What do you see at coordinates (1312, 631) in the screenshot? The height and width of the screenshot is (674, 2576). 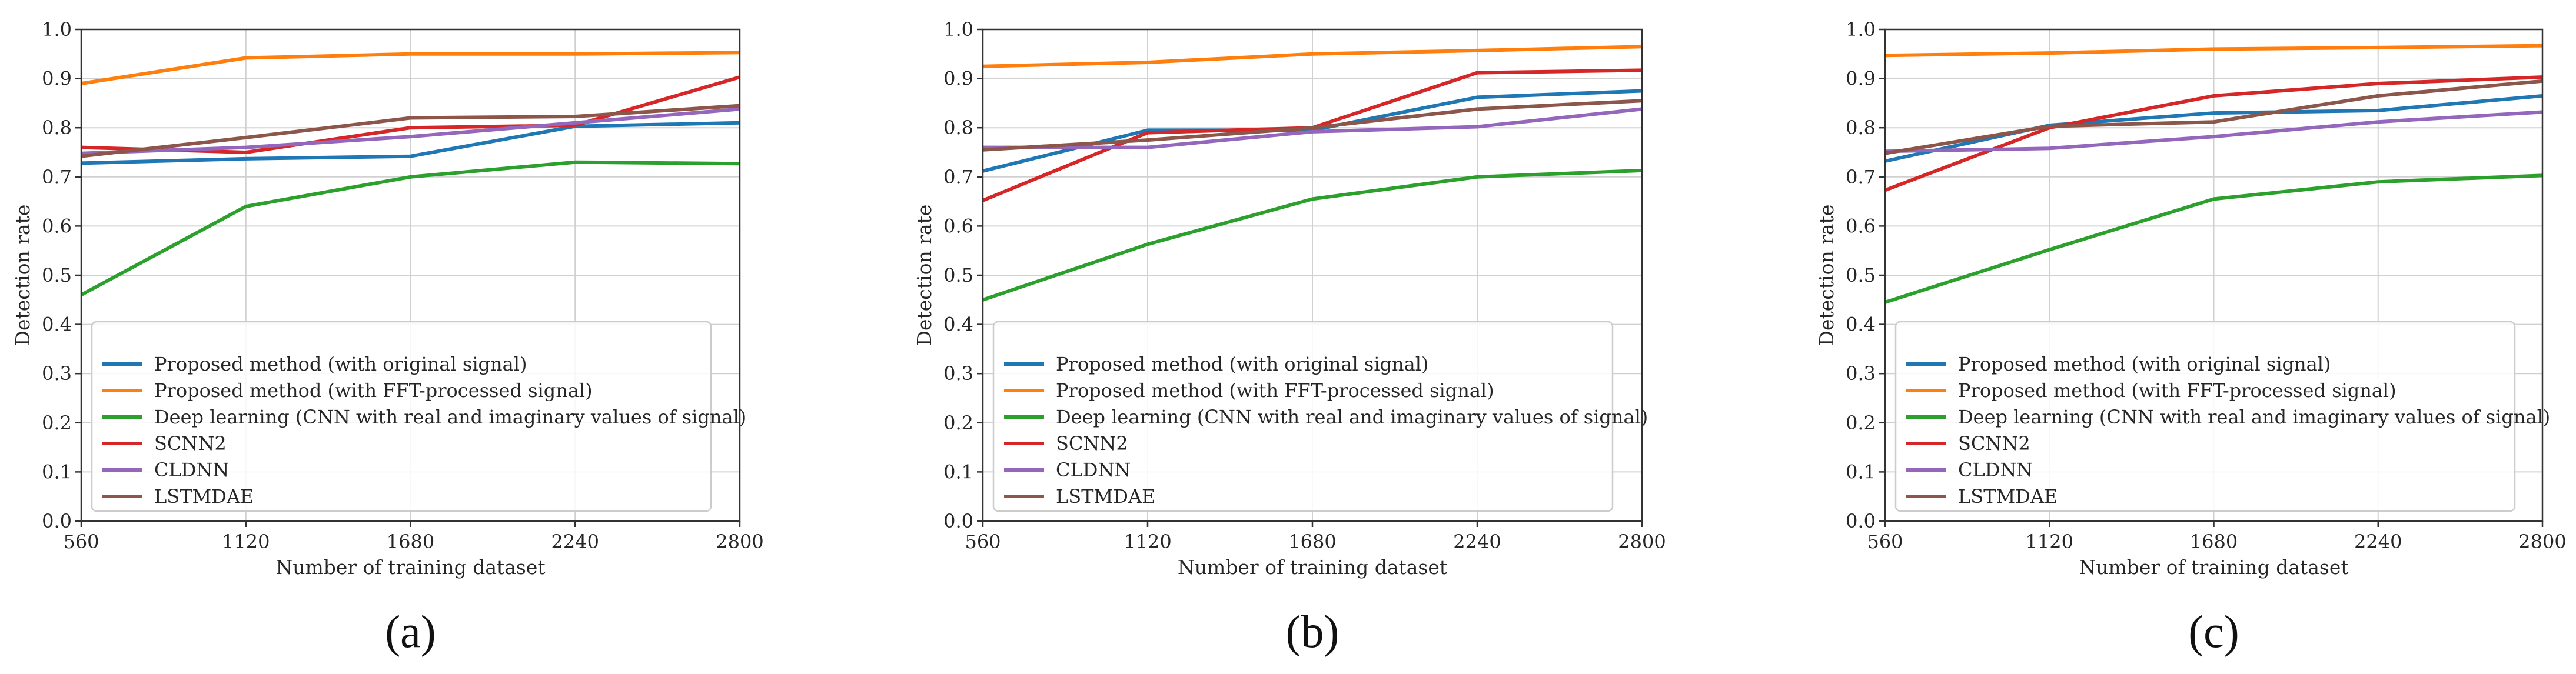 I see `panel-label: (b)` at bounding box center [1312, 631].